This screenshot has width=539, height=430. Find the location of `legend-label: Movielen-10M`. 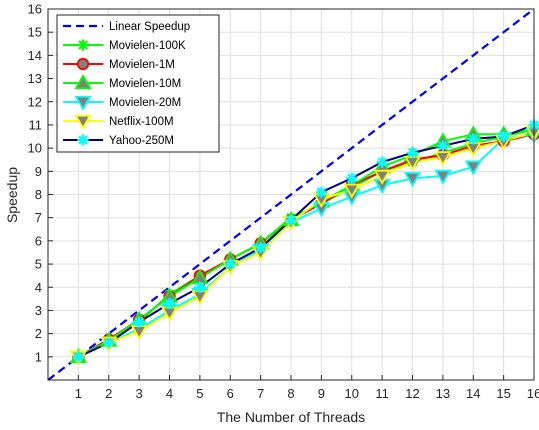

legend-label: Movielen-10M is located at coordinates (145, 84).